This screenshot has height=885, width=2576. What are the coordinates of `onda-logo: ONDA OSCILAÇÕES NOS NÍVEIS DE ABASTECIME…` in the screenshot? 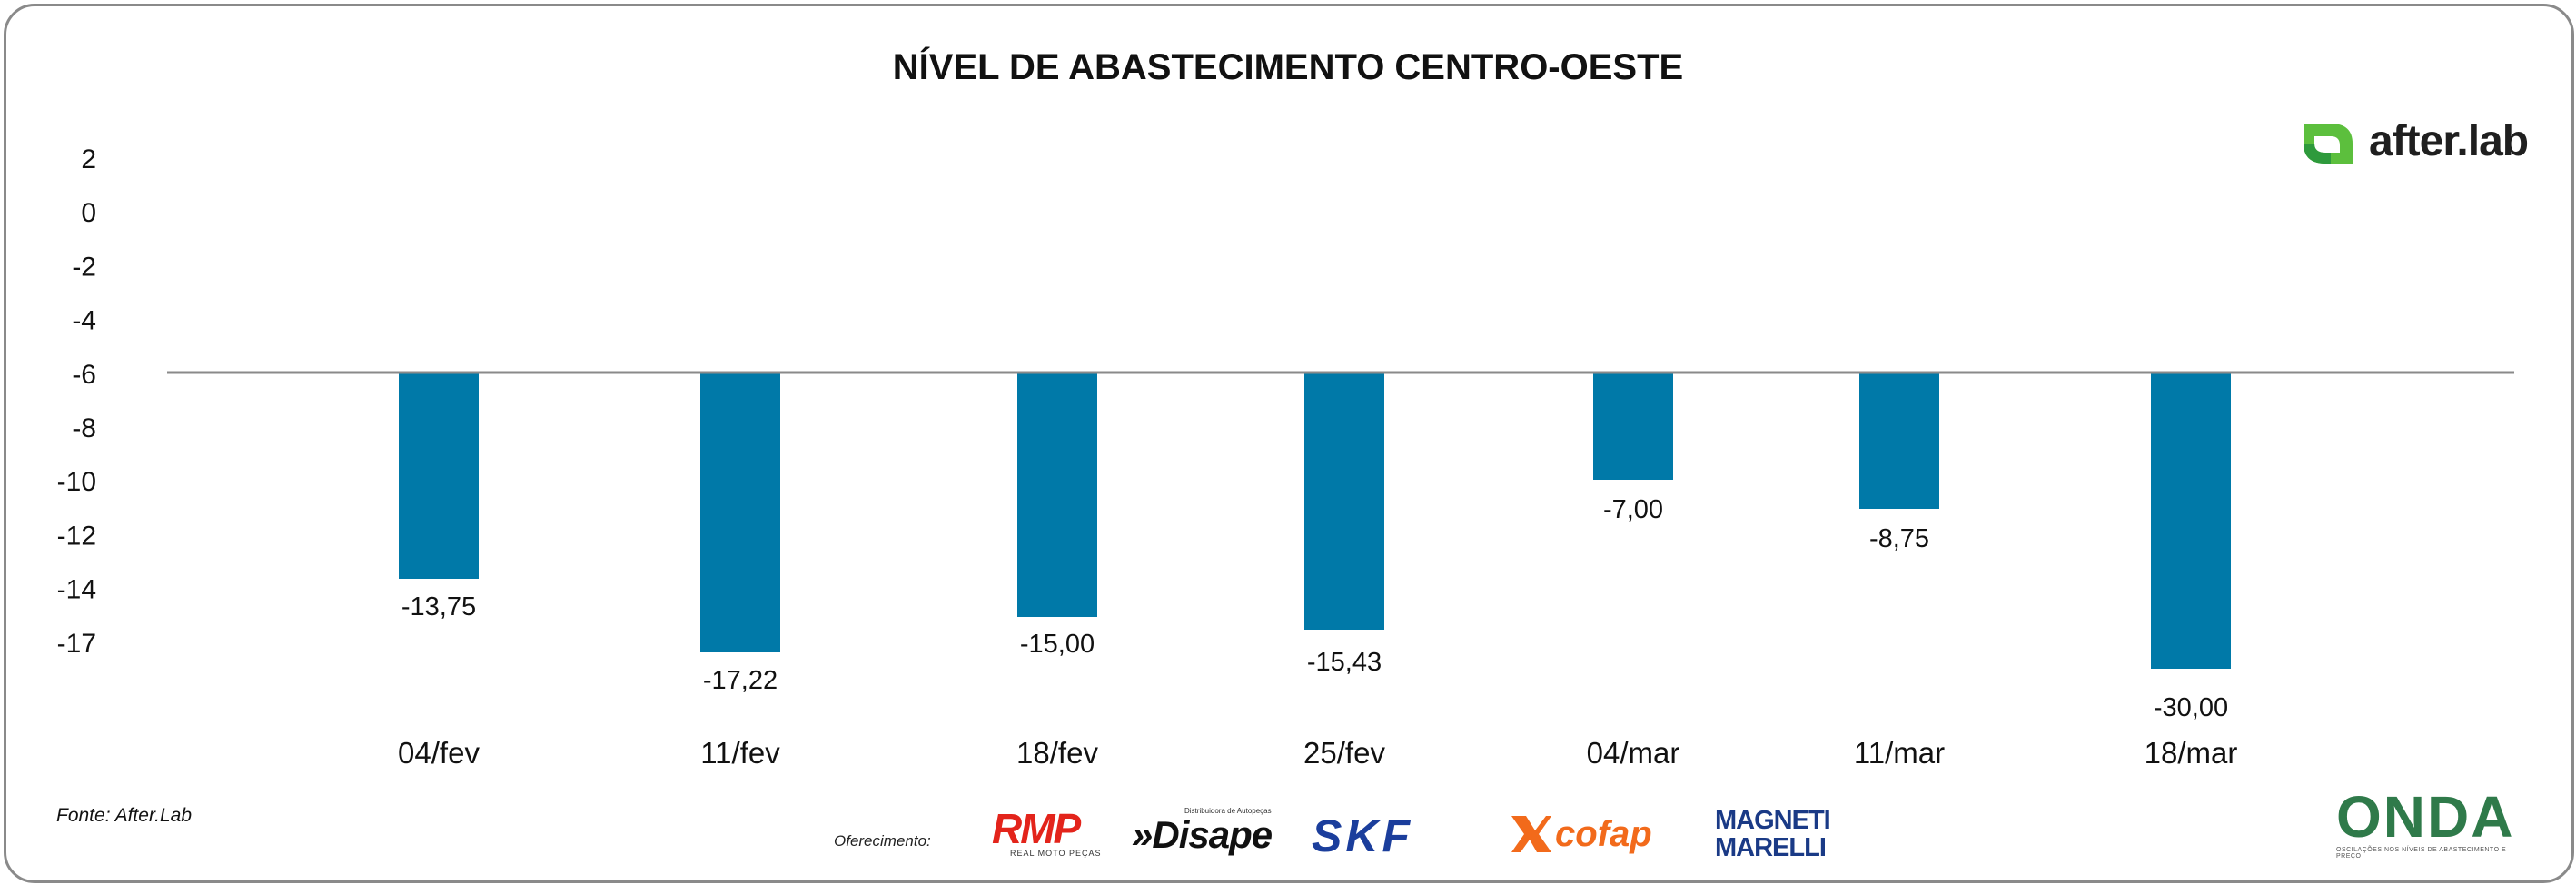 It's located at (2427, 822).